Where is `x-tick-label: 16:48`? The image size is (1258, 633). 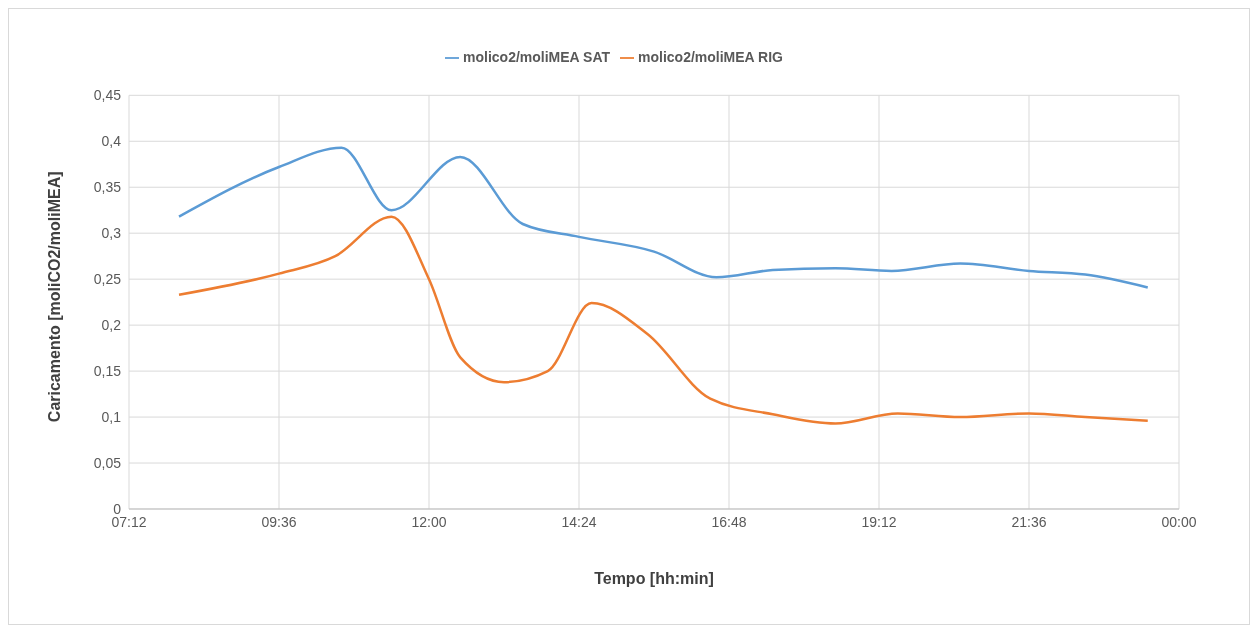 x-tick-label: 16:48 is located at coordinates (729, 521).